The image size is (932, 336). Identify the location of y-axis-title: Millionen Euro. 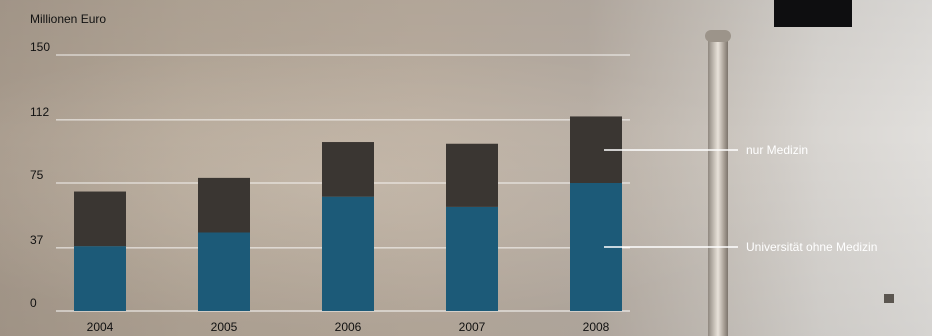
(68, 19).